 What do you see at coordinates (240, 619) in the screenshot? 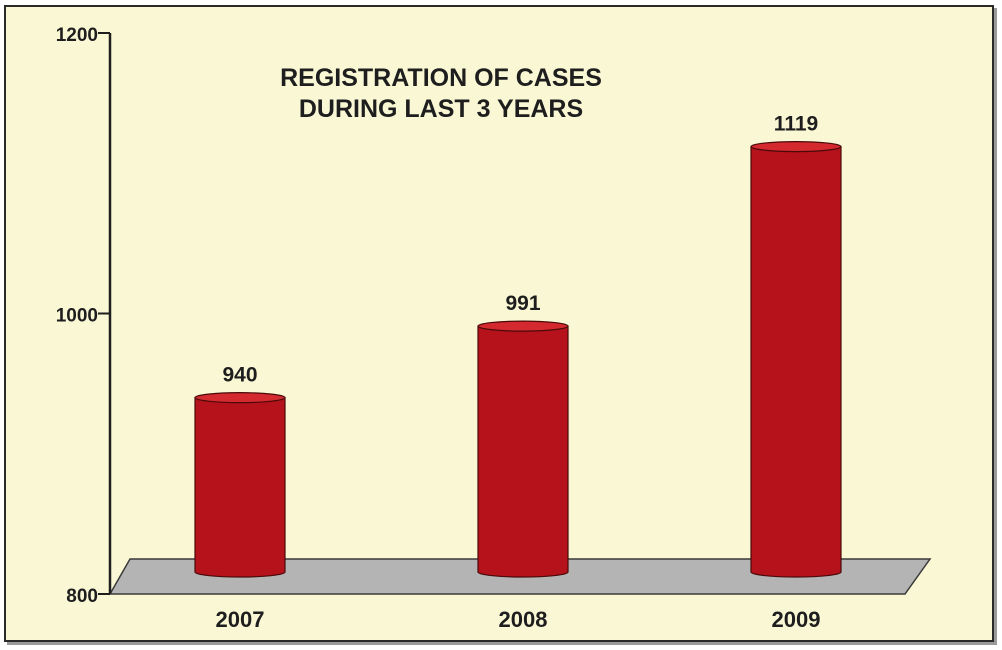
I see `x-category-label: 2007` at bounding box center [240, 619].